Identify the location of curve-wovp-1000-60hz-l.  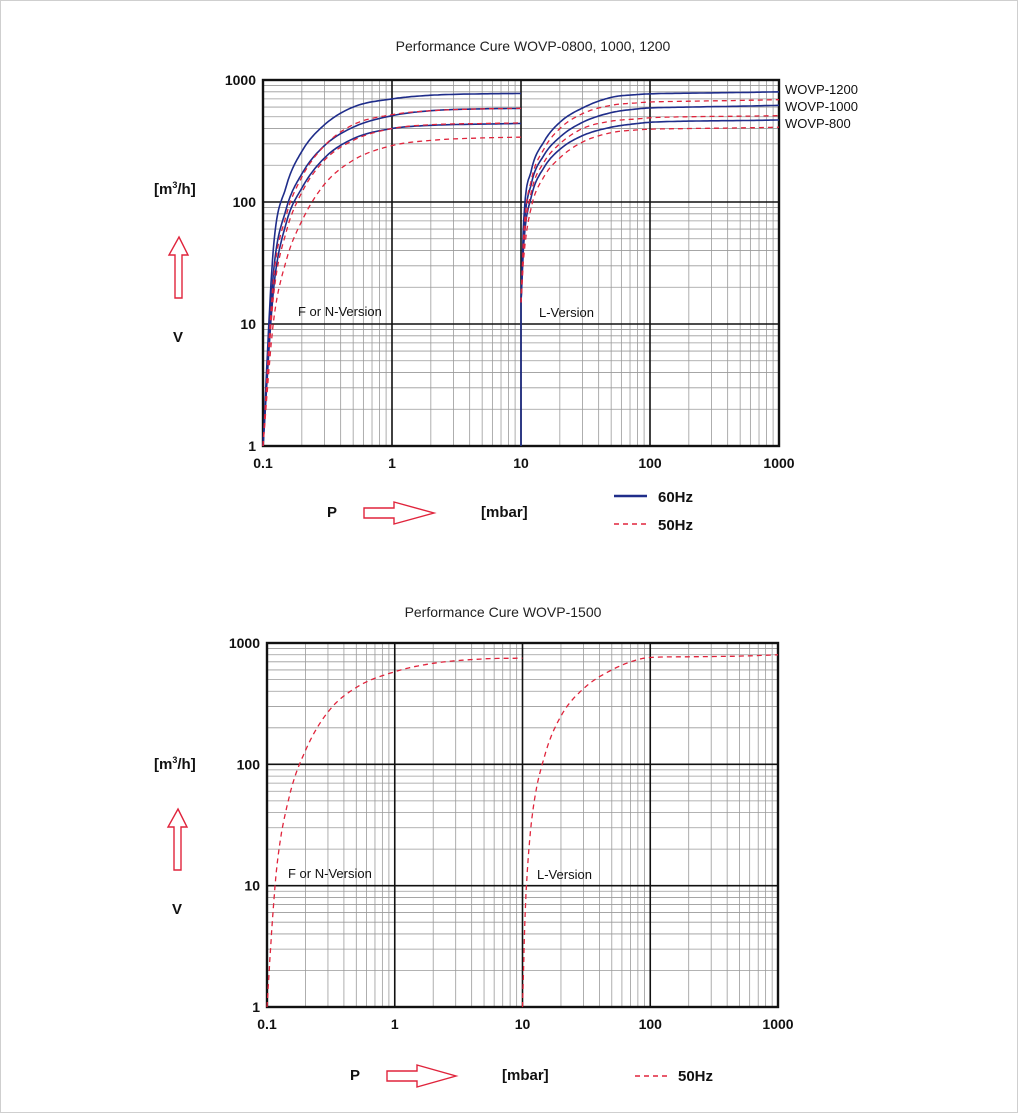
(650, 203).